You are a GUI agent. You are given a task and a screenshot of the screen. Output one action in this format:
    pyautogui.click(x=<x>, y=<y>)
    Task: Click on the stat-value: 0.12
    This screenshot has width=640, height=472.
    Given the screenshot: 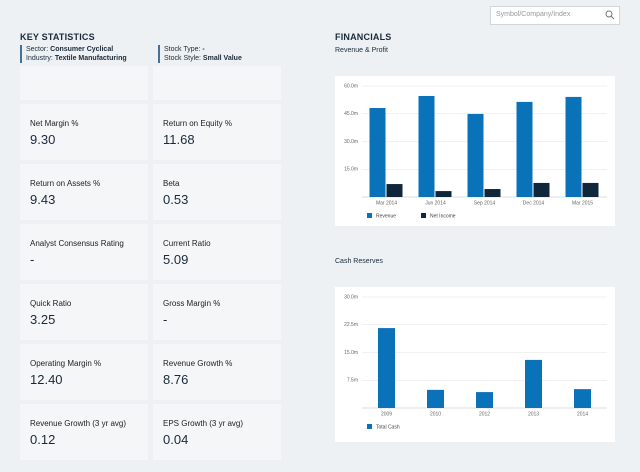 What is the action you would take?
    pyautogui.click(x=43, y=439)
    